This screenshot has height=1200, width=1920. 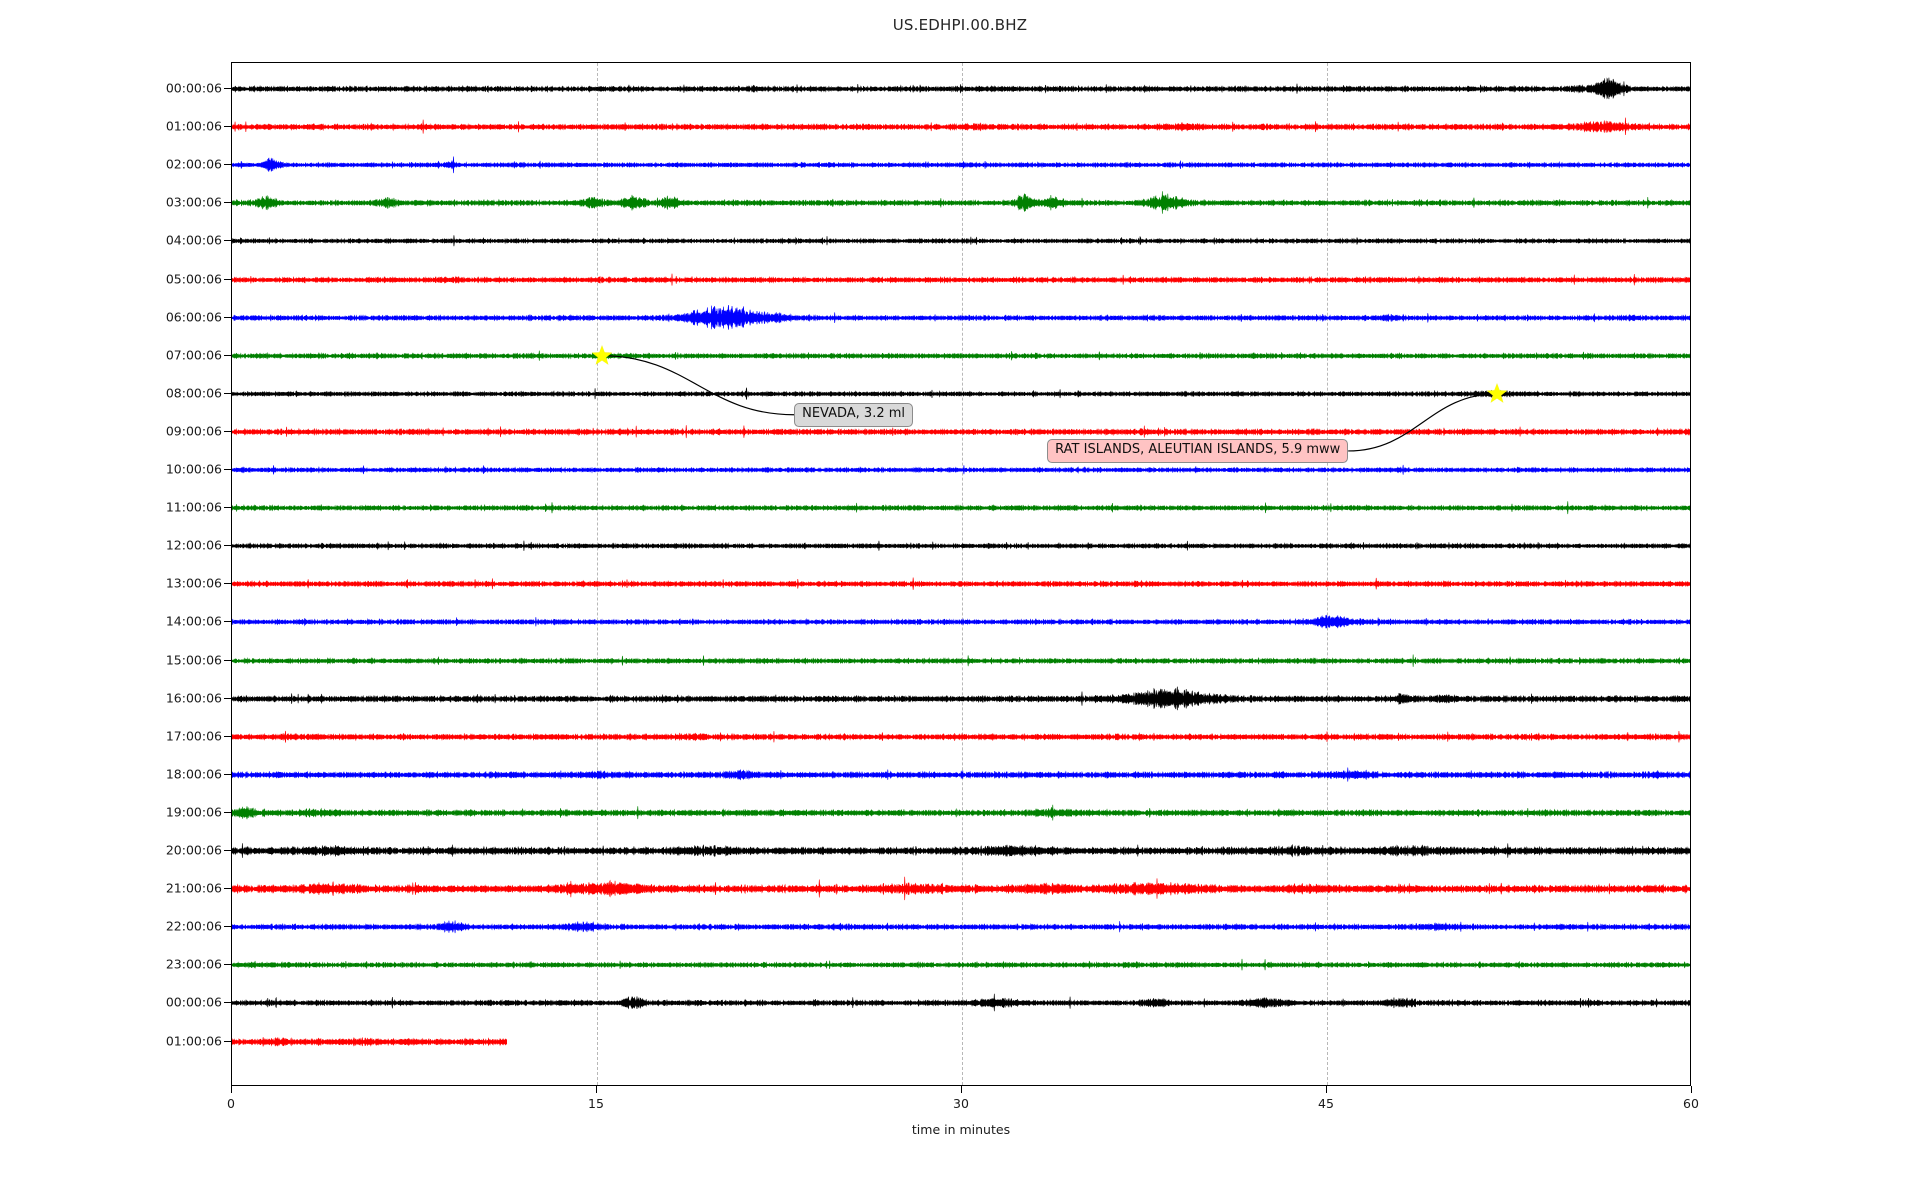 What do you see at coordinates (1198, 450) in the screenshot?
I see `event-annotation-box-1: RAT ISLANDS, ALEUTIAN ISLANDS, 5.9 mww` at bounding box center [1198, 450].